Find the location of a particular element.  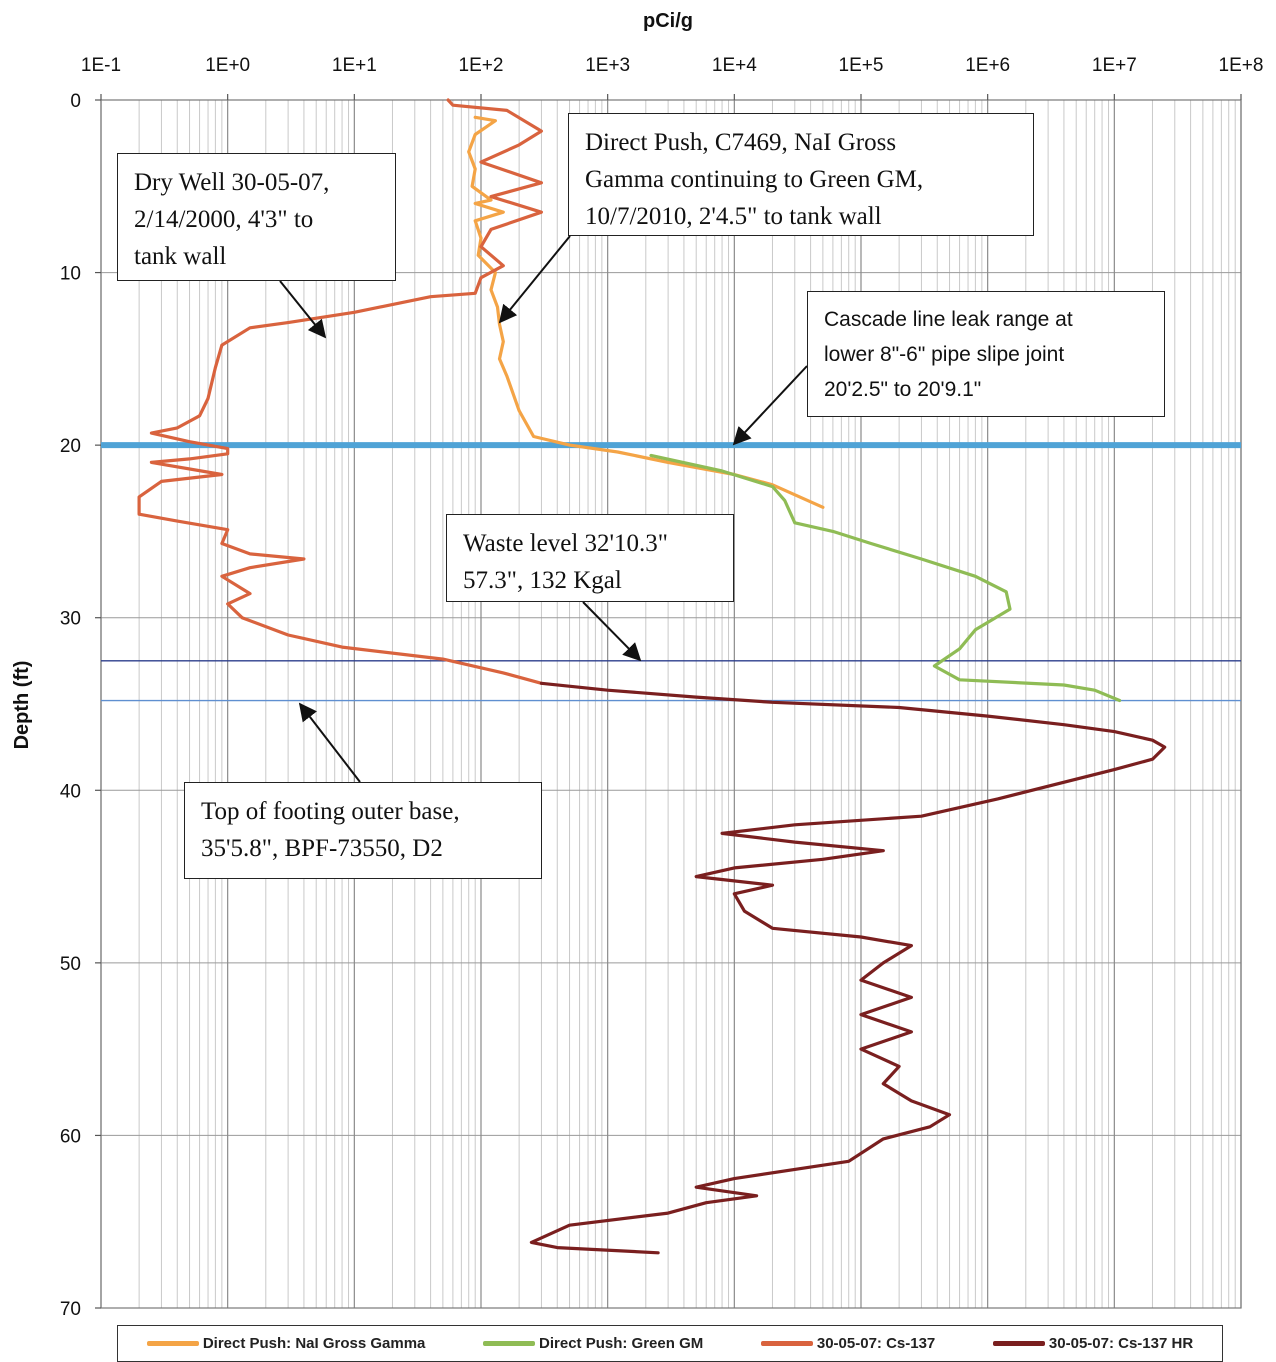

legend-label: Direct Push: NaI Gross Gamma is located at coordinates (314, 1343).